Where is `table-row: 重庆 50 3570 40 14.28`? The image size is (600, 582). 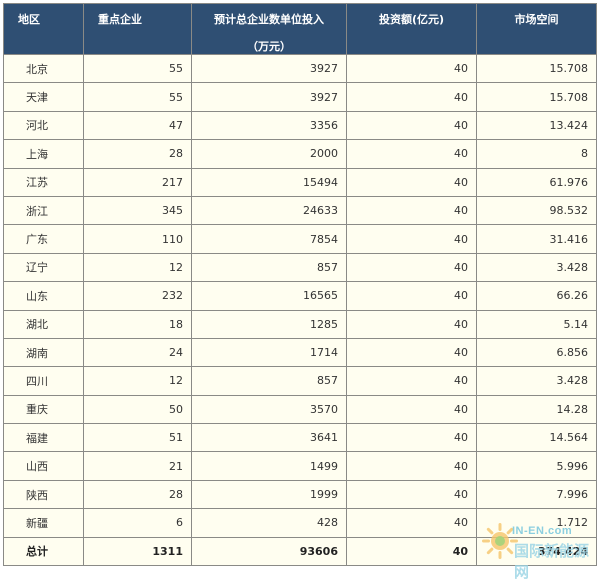 table-row: 重庆 50 3570 40 14.28 is located at coordinates (300, 409).